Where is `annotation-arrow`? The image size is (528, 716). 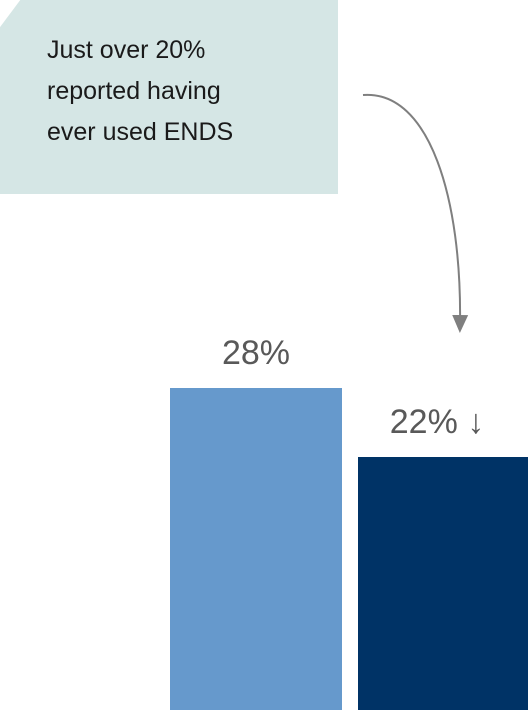
annotation-arrow is located at coordinates (415, 213).